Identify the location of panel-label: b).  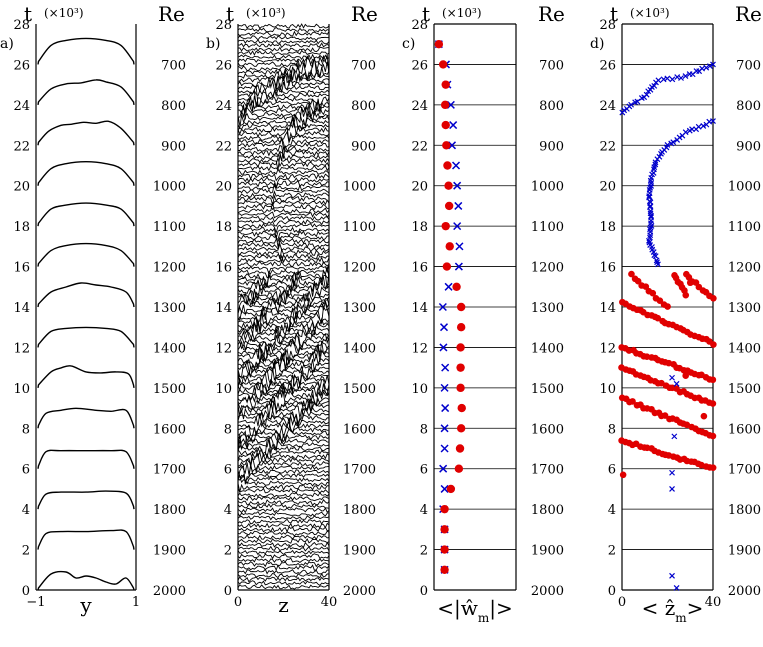
(213, 44).